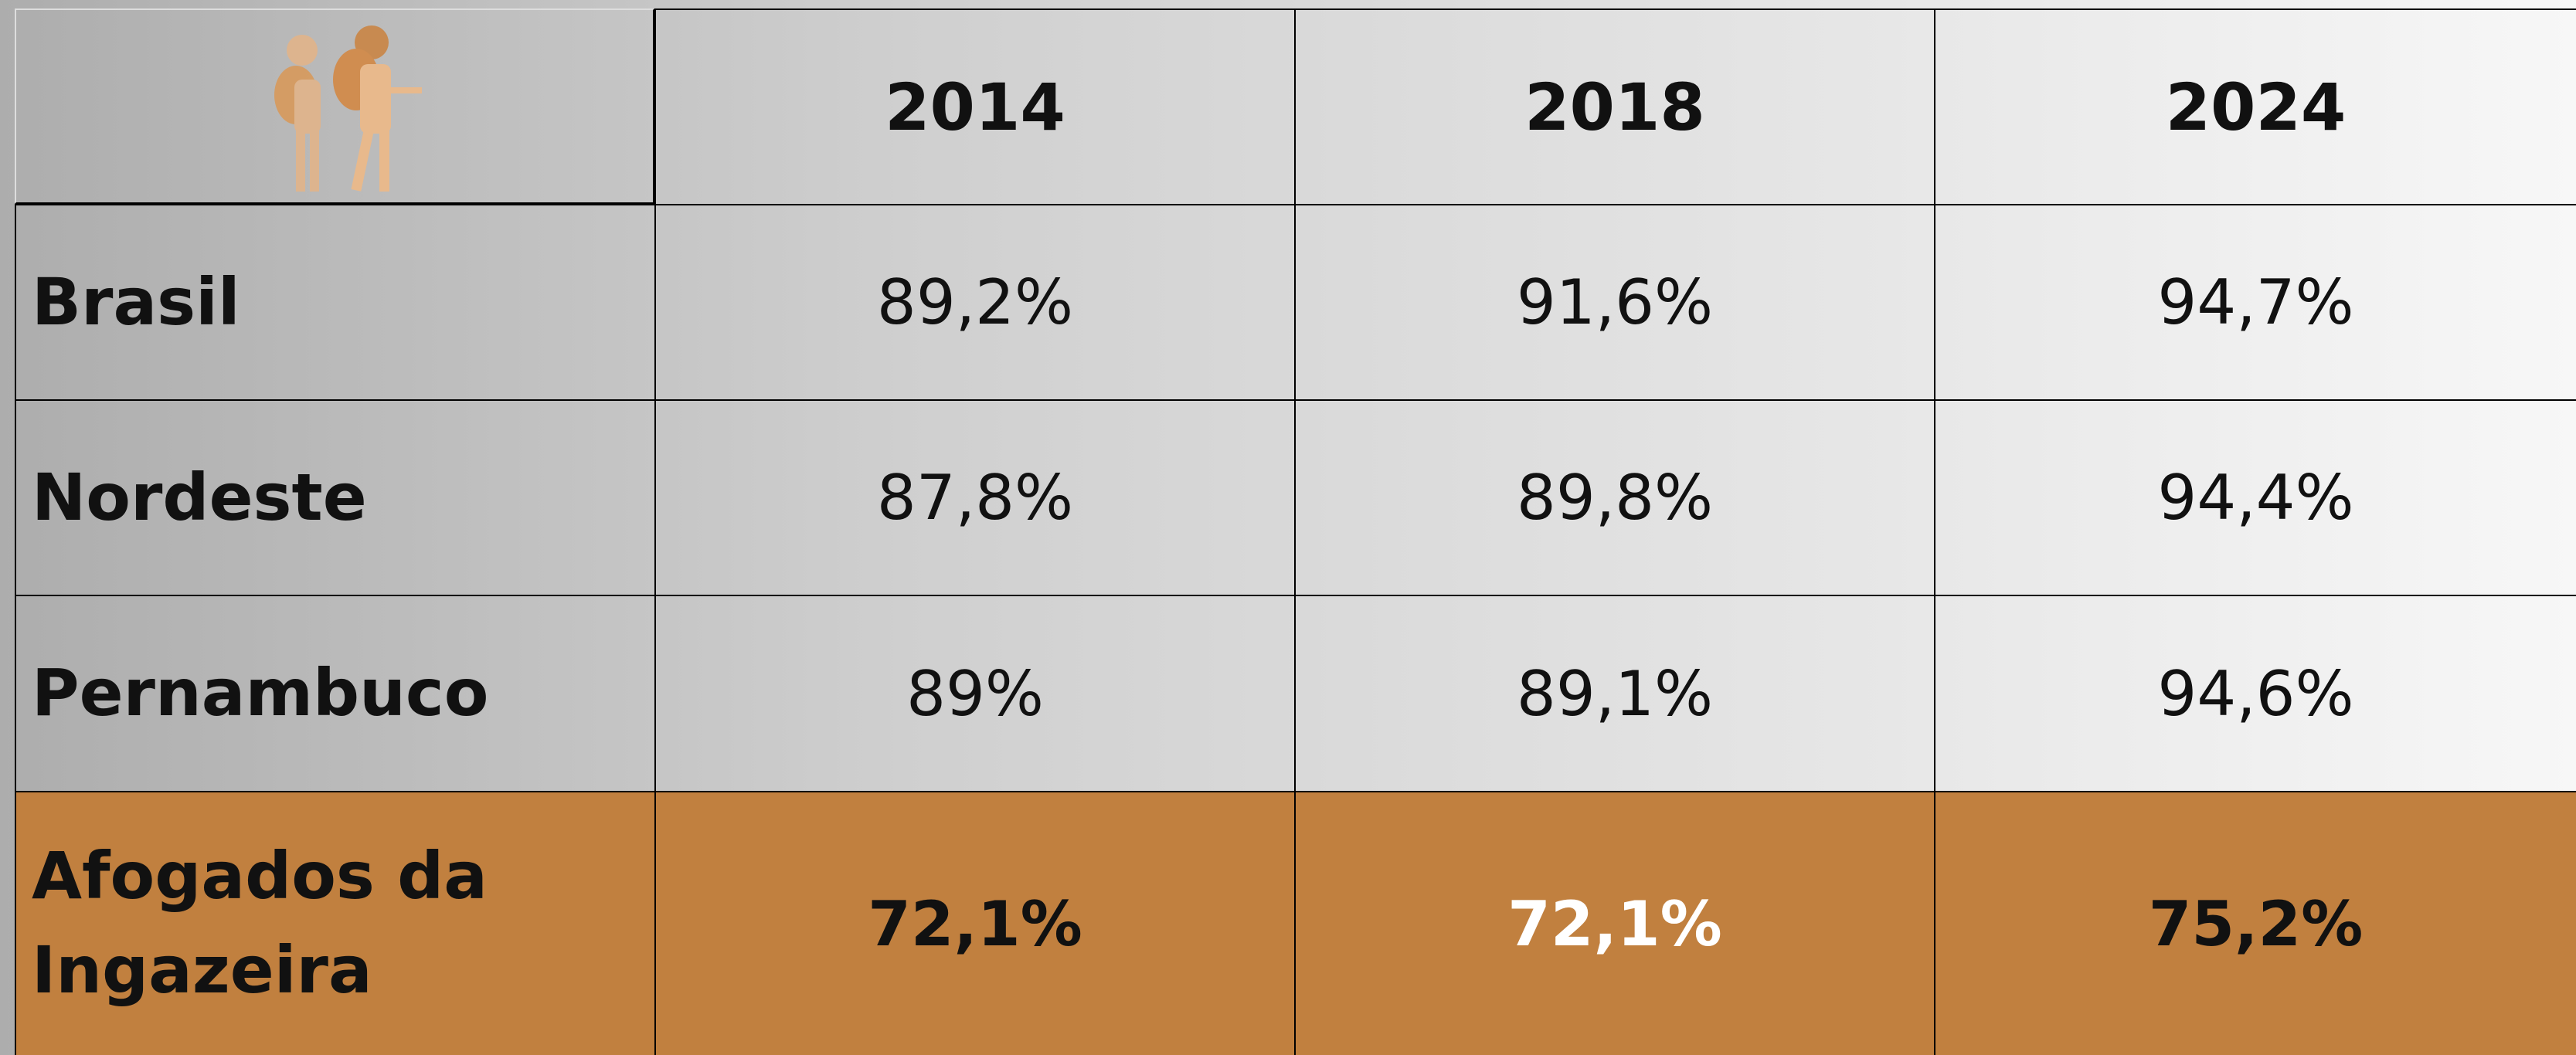 The image size is (2576, 1055). Describe the element at coordinates (2255, 106) in the screenshot. I see `column-header: 2024` at that location.